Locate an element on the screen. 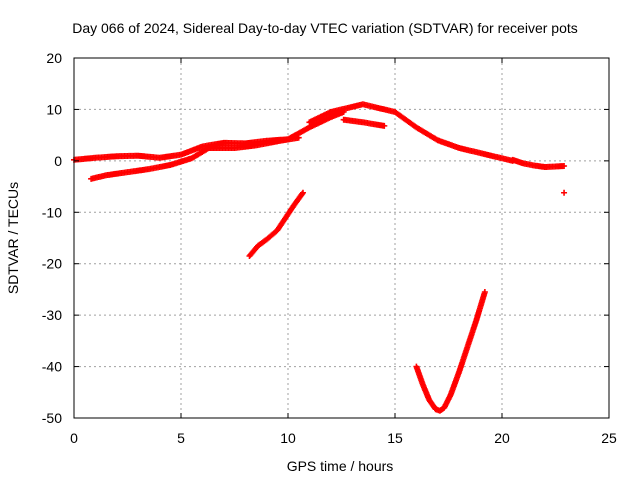 The width and height of the screenshot is (640, 480). y-tick-label: 0 is located at coordinates (58, 161).